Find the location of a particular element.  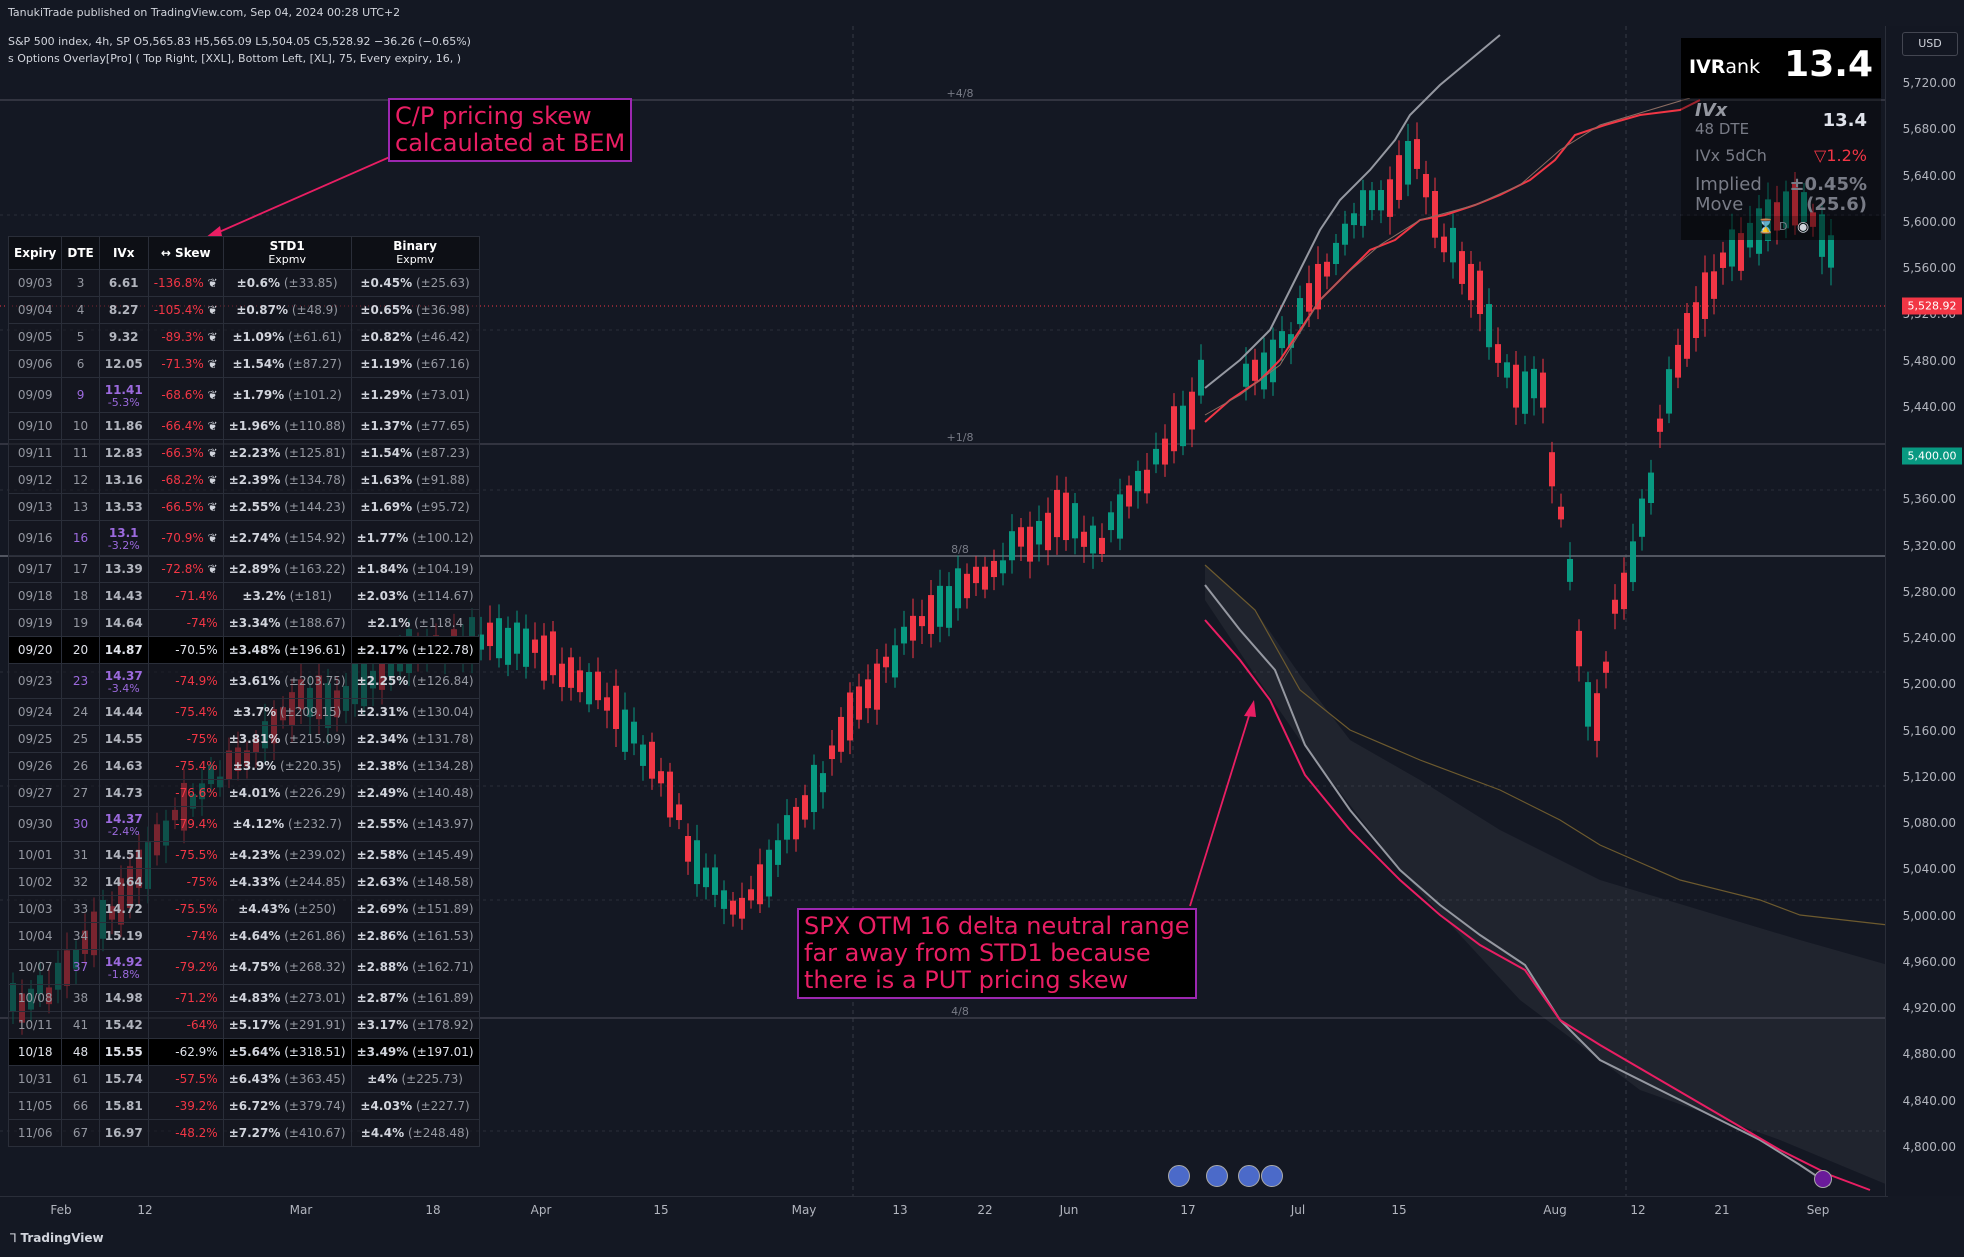

binary-pct: ±2.55% is located at coordinates (382, 824).